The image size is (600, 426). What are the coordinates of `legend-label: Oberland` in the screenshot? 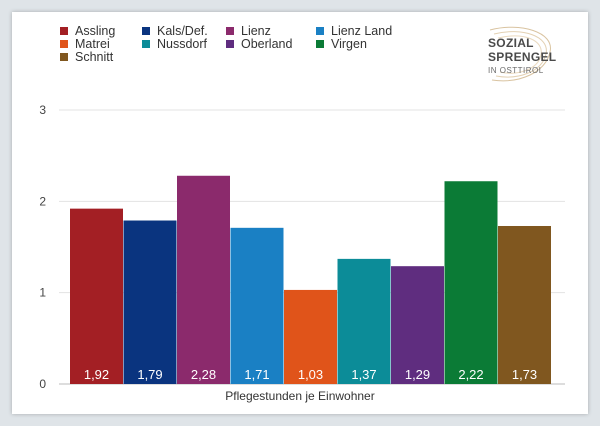 It's located at (267, 44).